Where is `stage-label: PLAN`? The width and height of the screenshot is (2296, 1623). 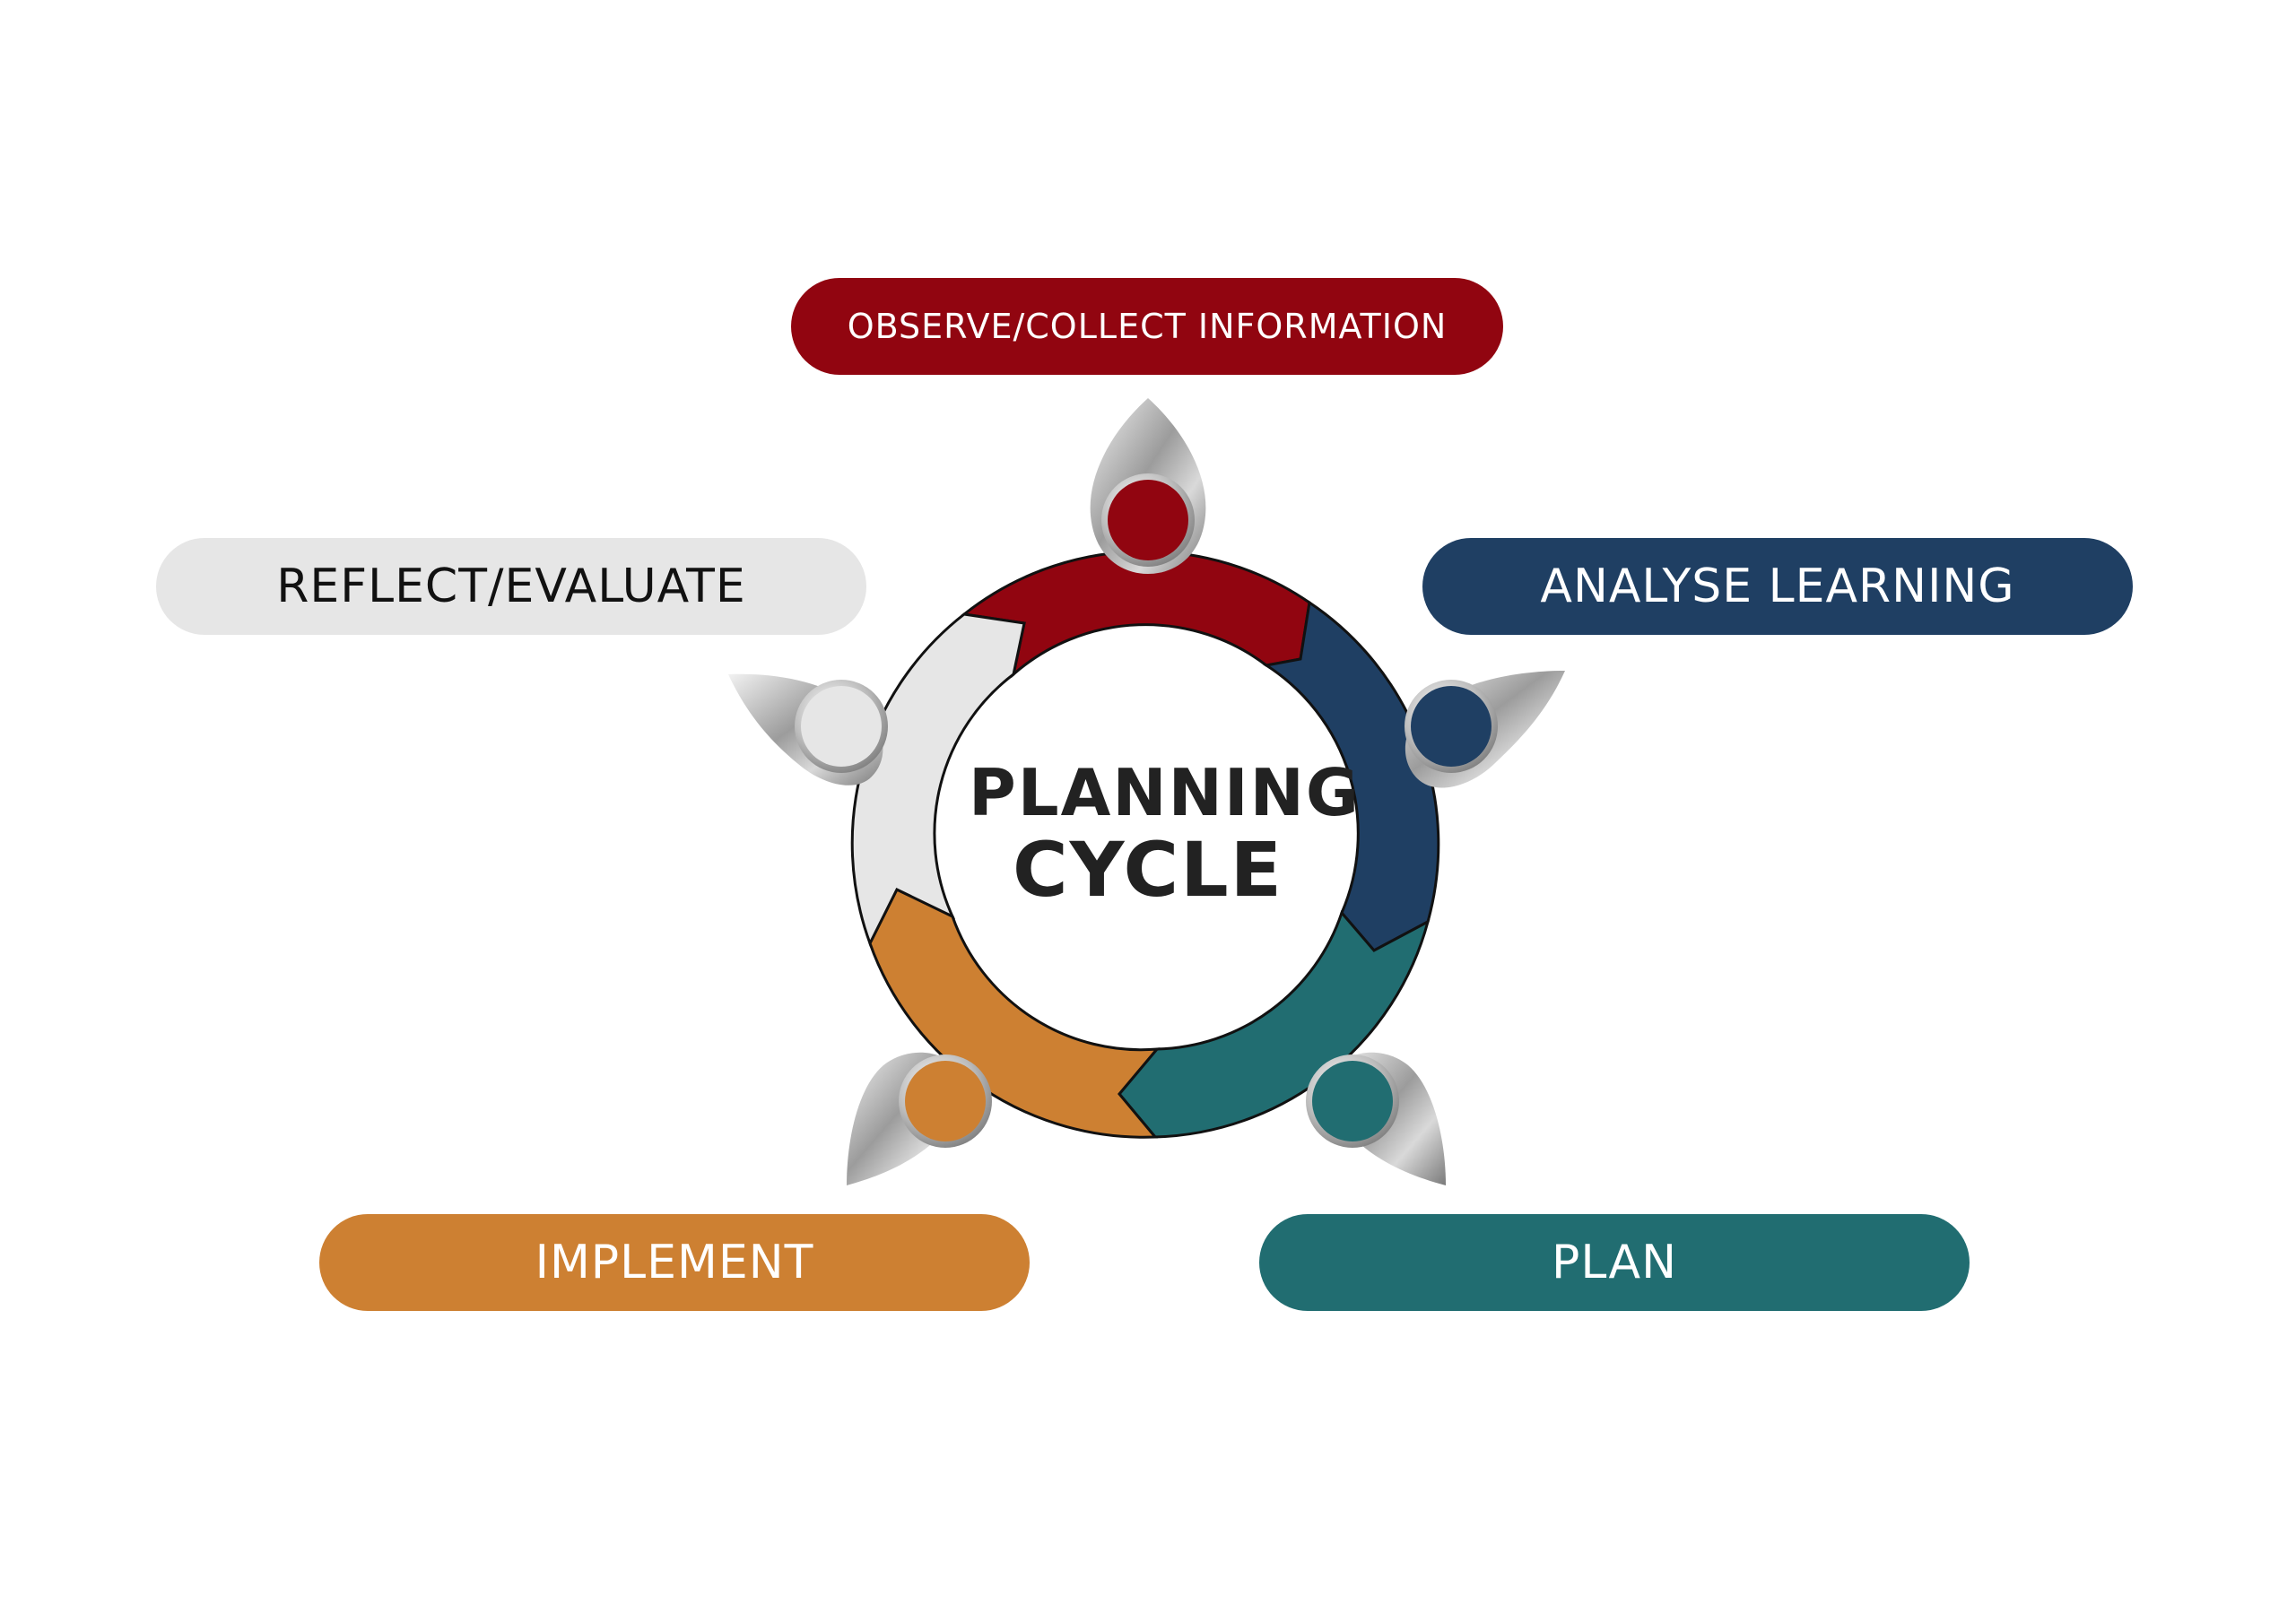
stage-label: PLAN is located at coordinates (1614, 1262).